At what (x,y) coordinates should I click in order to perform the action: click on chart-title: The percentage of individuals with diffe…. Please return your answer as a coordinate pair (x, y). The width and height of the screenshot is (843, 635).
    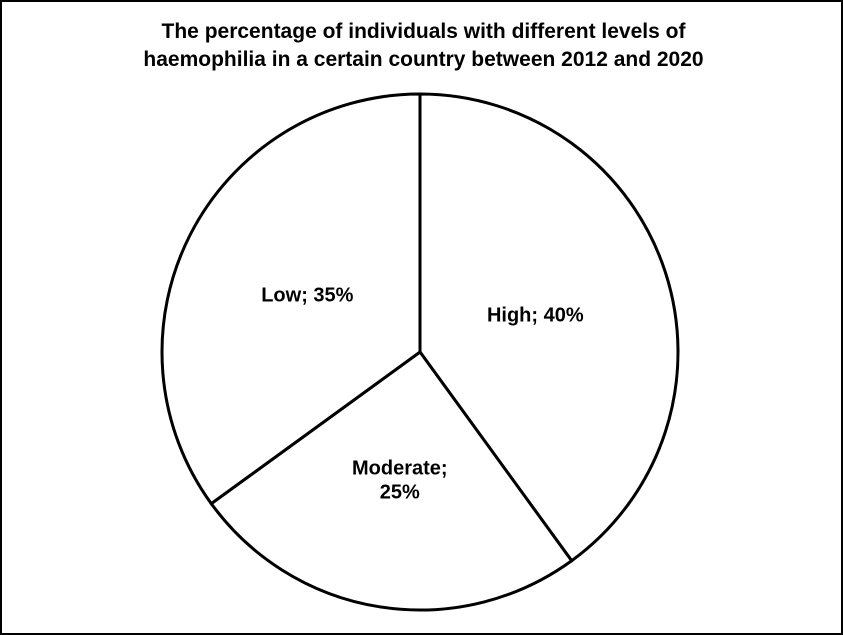
    Looking at the image, I should click on (422, 46).